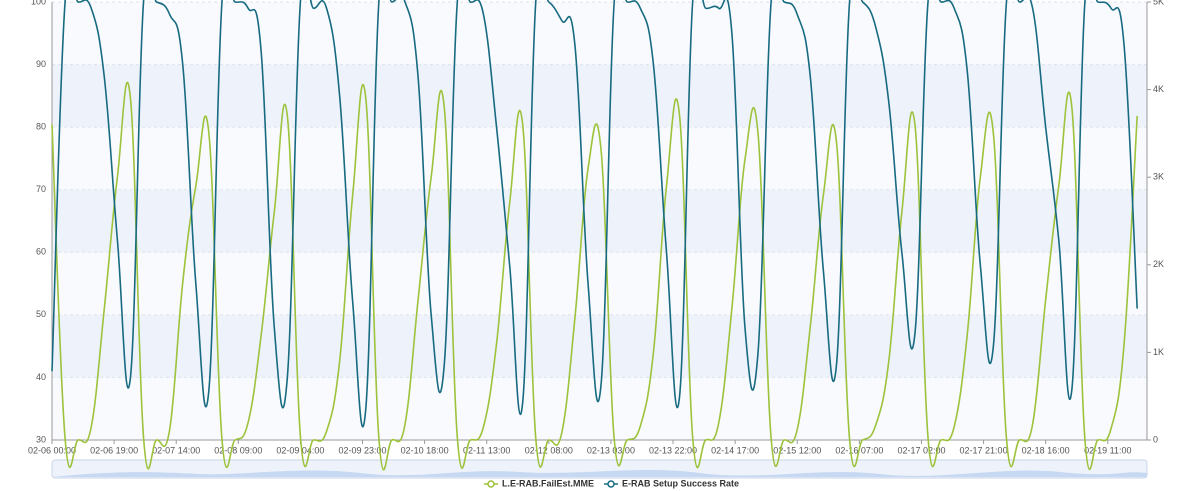 This screenshot has height=491, width=1195. I want to click on x-tick-label: 02-08 09:00, so click(238, 450).